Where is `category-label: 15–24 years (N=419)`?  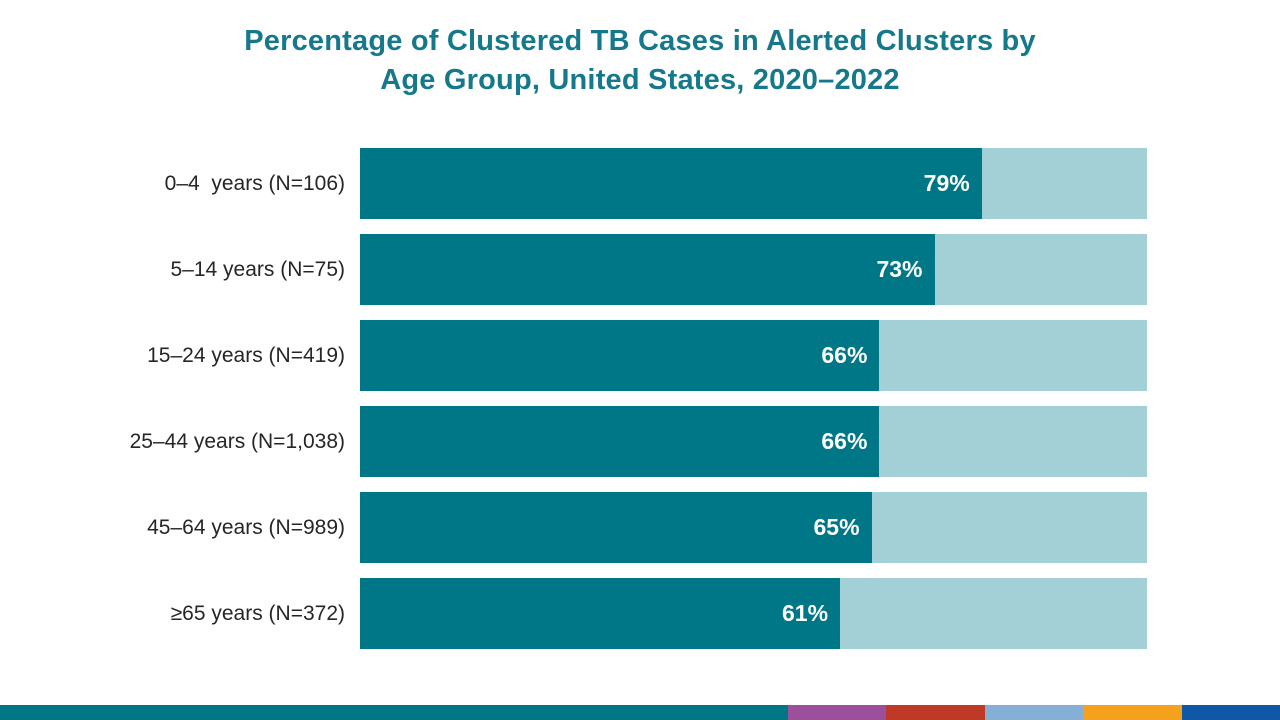 category-label: 15–24 years (N=419) is located at coordinates (246, 355).